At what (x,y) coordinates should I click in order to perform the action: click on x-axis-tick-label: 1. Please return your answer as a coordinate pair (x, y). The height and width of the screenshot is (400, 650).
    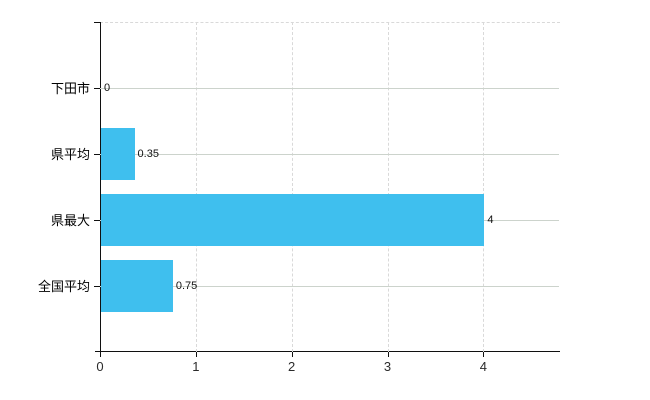
    Looking at the image, I should click on (196, 366).